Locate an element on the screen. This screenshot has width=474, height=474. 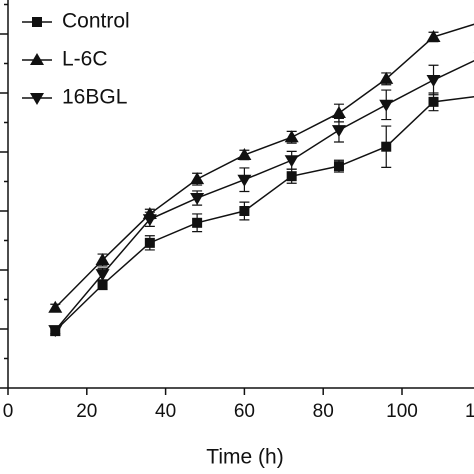
legend-label: 16BGL is located at coordinates (94, 97).